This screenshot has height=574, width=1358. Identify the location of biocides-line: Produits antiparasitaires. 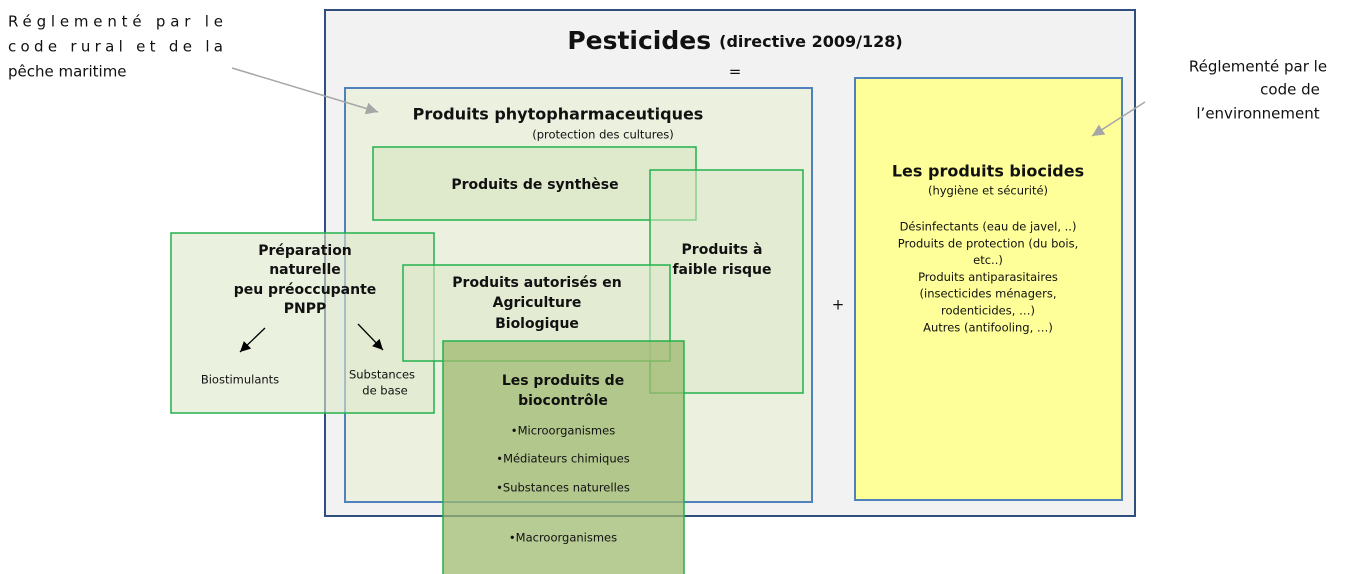
(988, 277).